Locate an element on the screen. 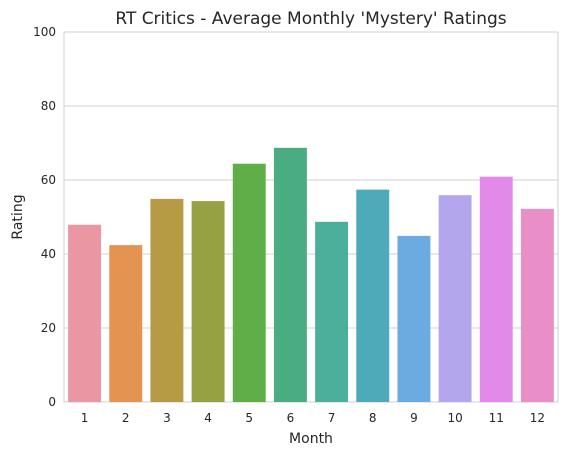 This screenshot has width=569, height=456. x-tick-label: 8 is located at coordinates (373, 418).